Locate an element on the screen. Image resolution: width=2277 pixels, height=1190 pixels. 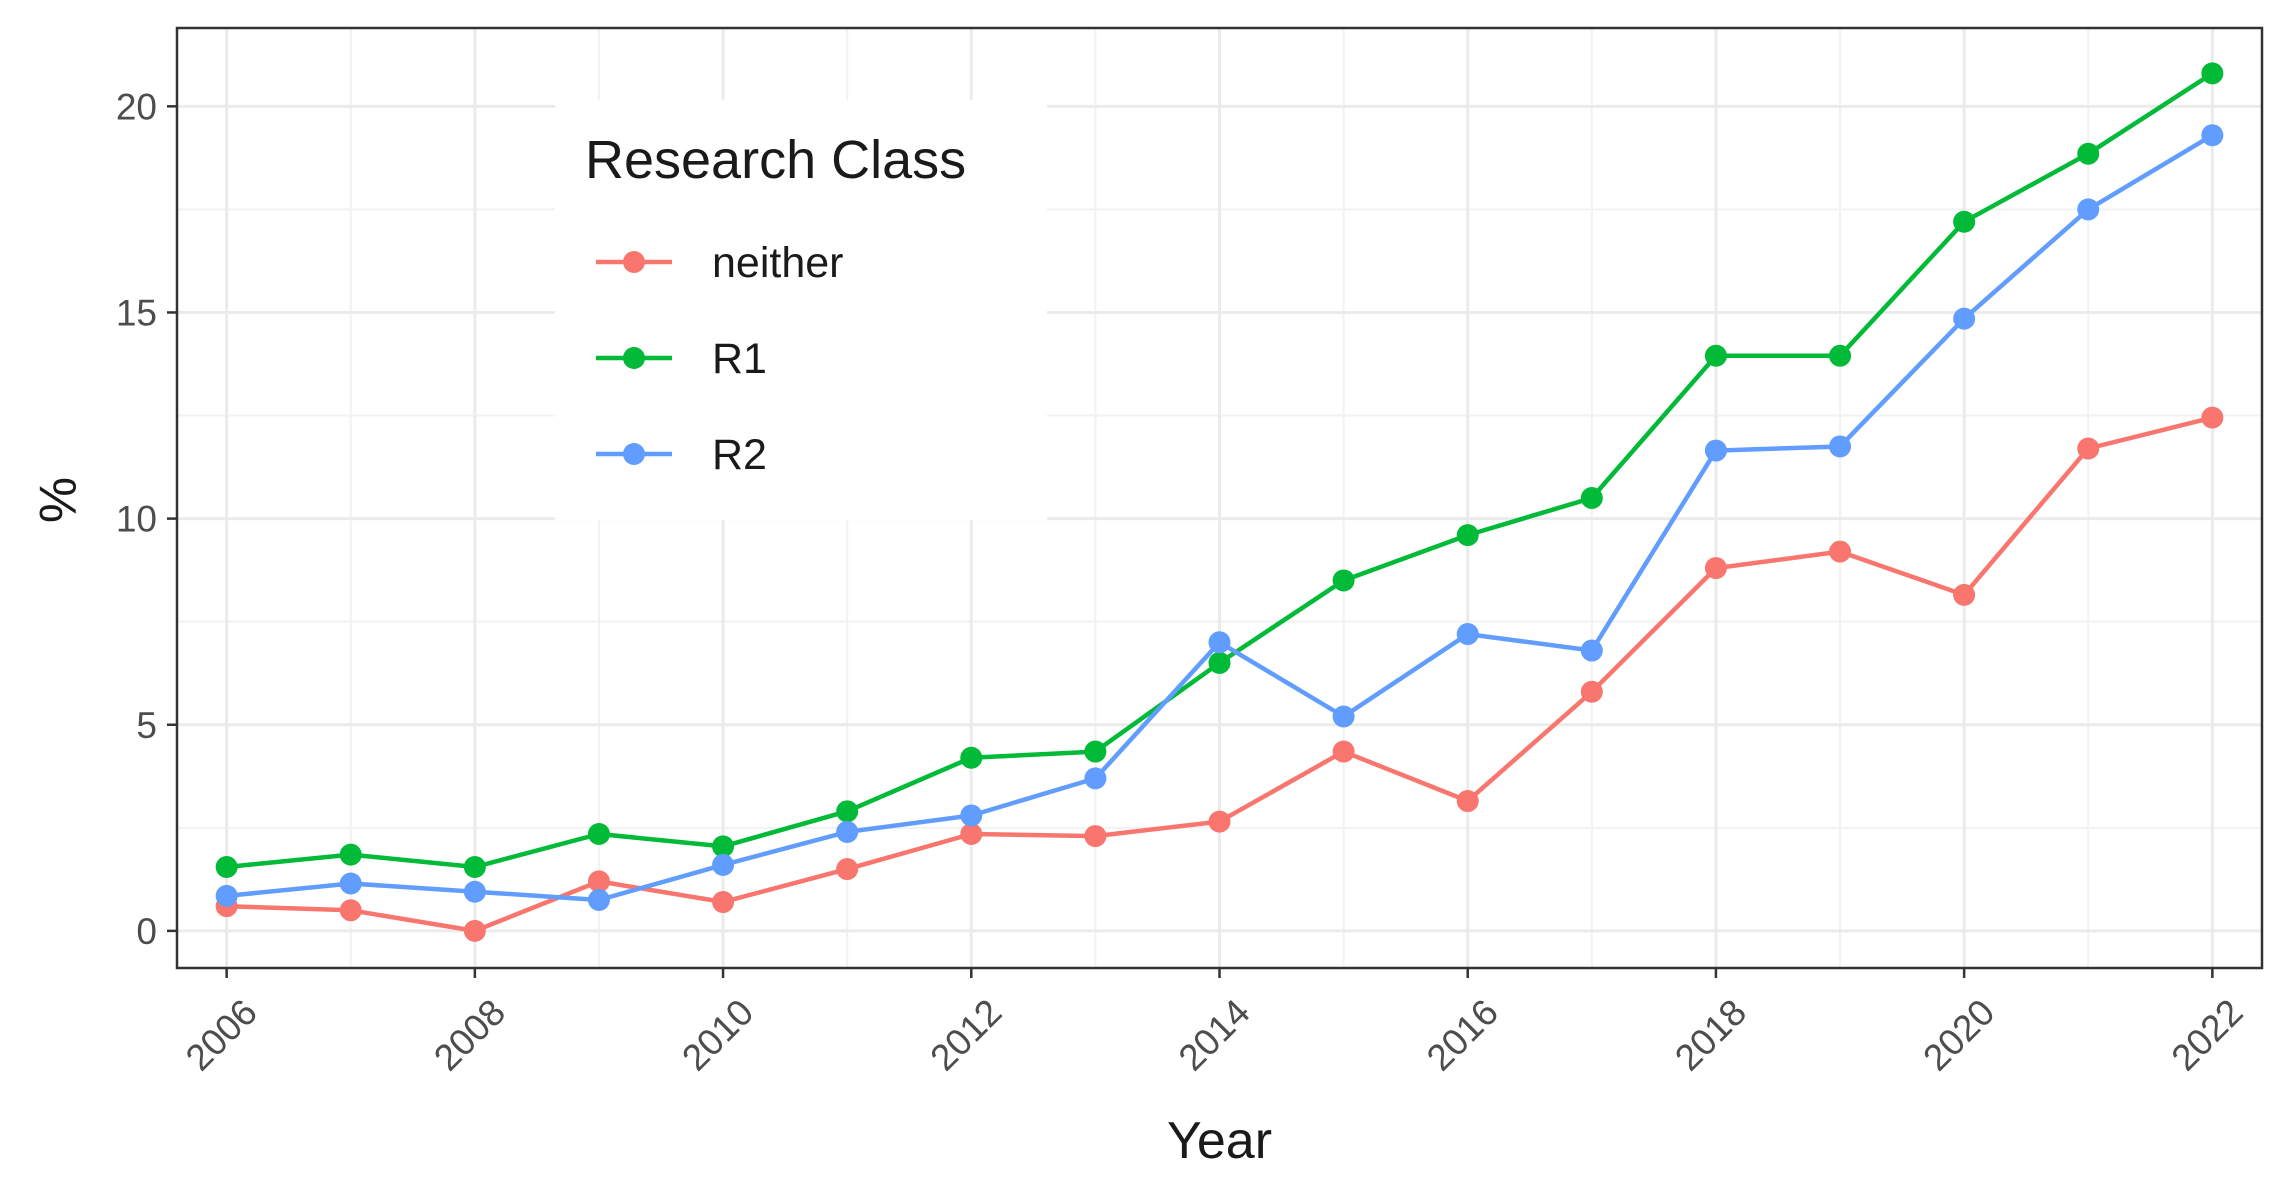
legend: Research Class neither R1 R2 is located at coordinates (801, 310).